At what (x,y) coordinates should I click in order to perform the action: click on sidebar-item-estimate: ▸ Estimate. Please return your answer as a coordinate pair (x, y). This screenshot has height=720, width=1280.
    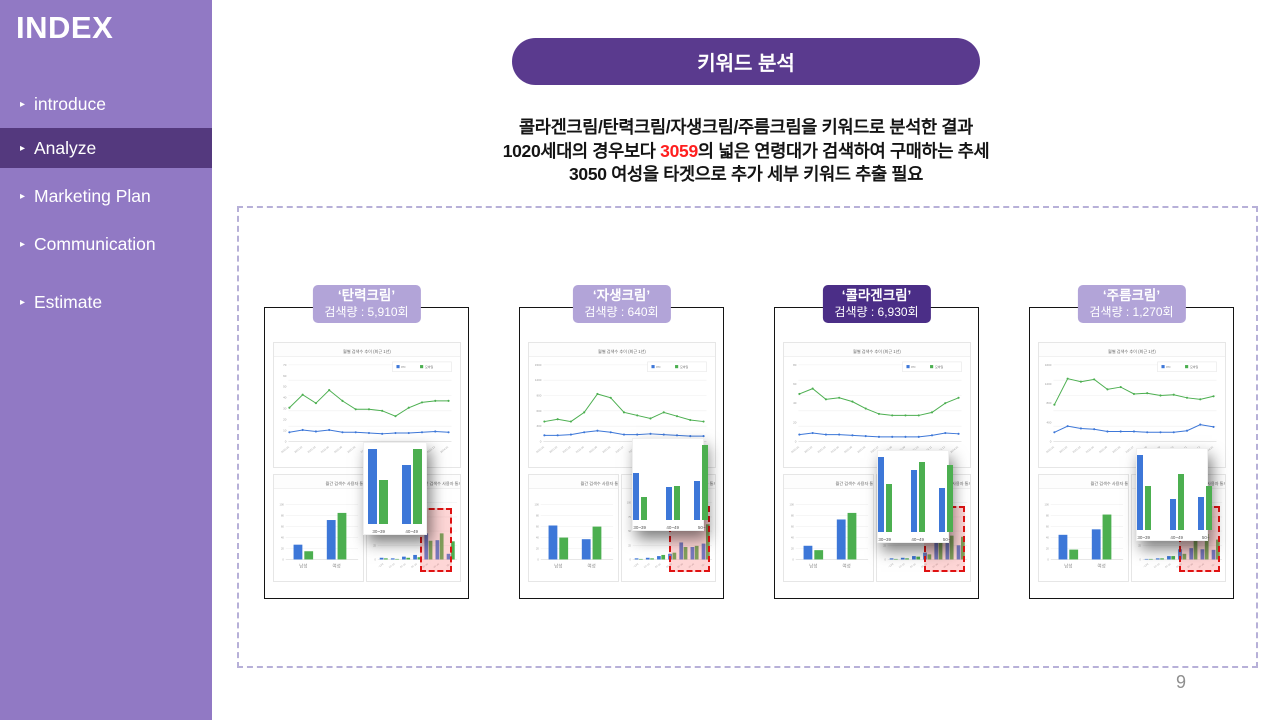
    Looking at the image, I should click on (106, 302).